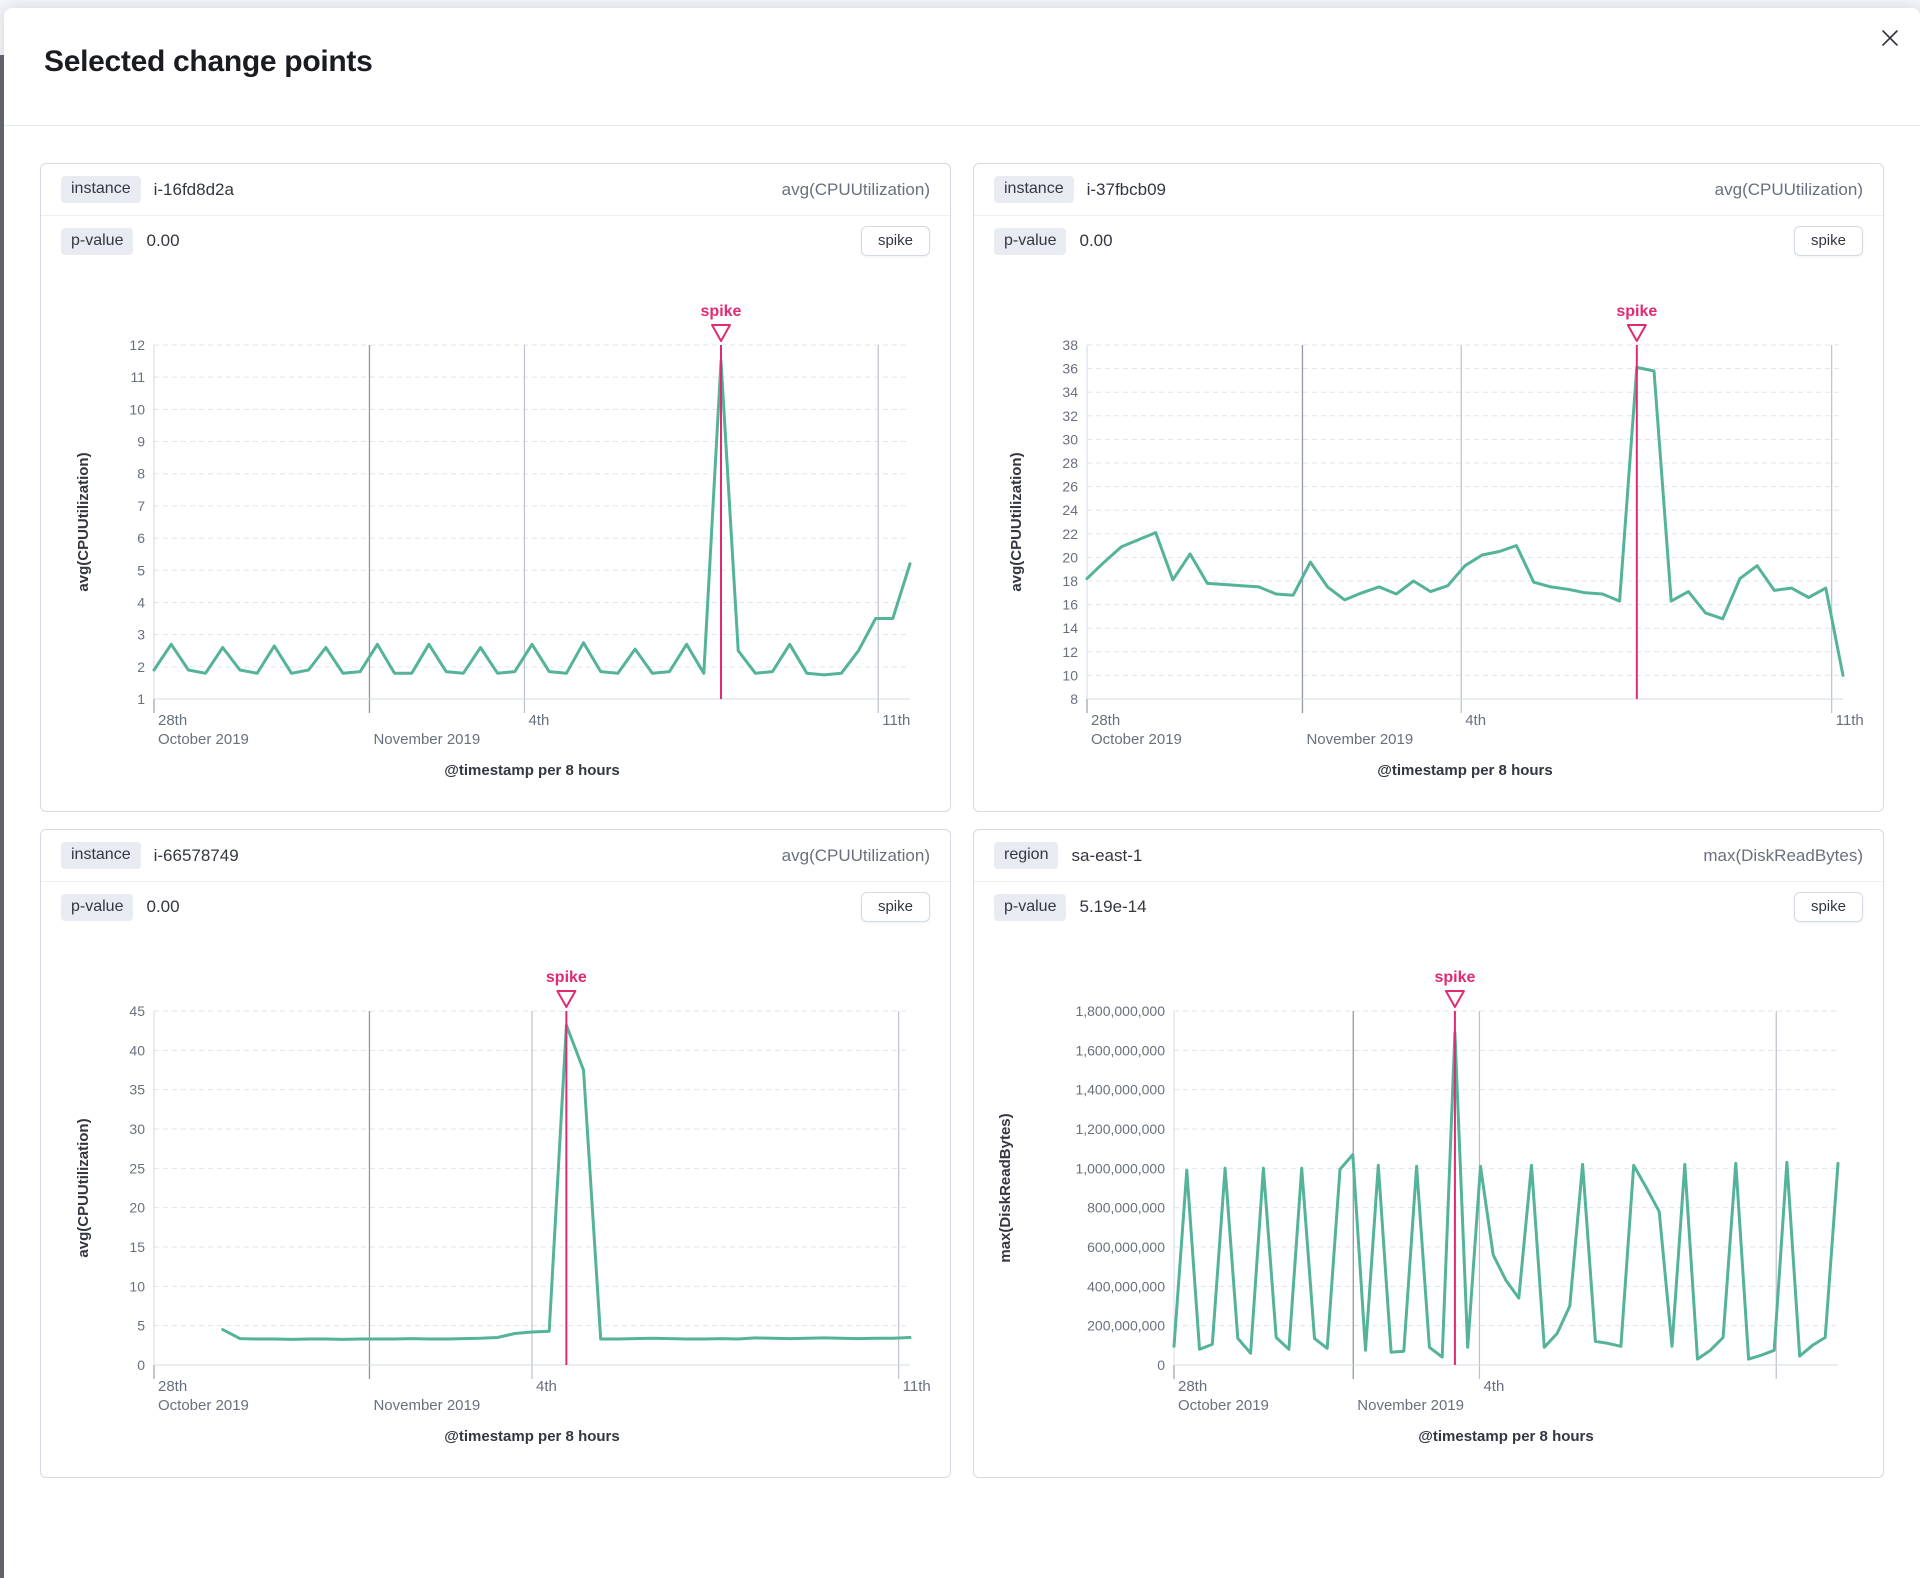 This screenshot has height=1578, width=1920. I want to click on y-tick-label: 1,600,000,000, so click(1120, 1050).